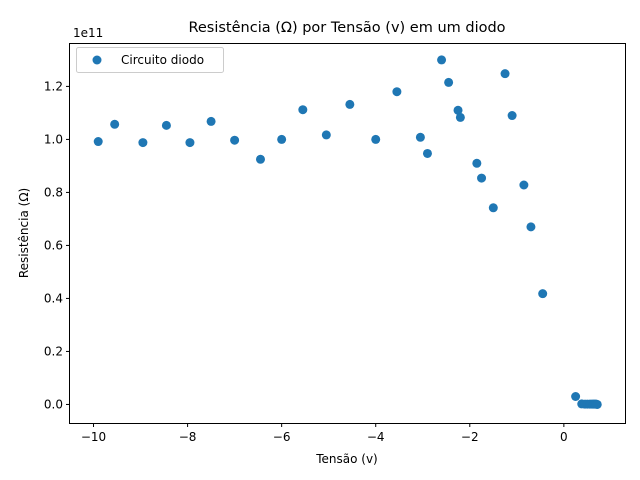  I want to click on legend-label: Circuito diodo, so click(162, 60).